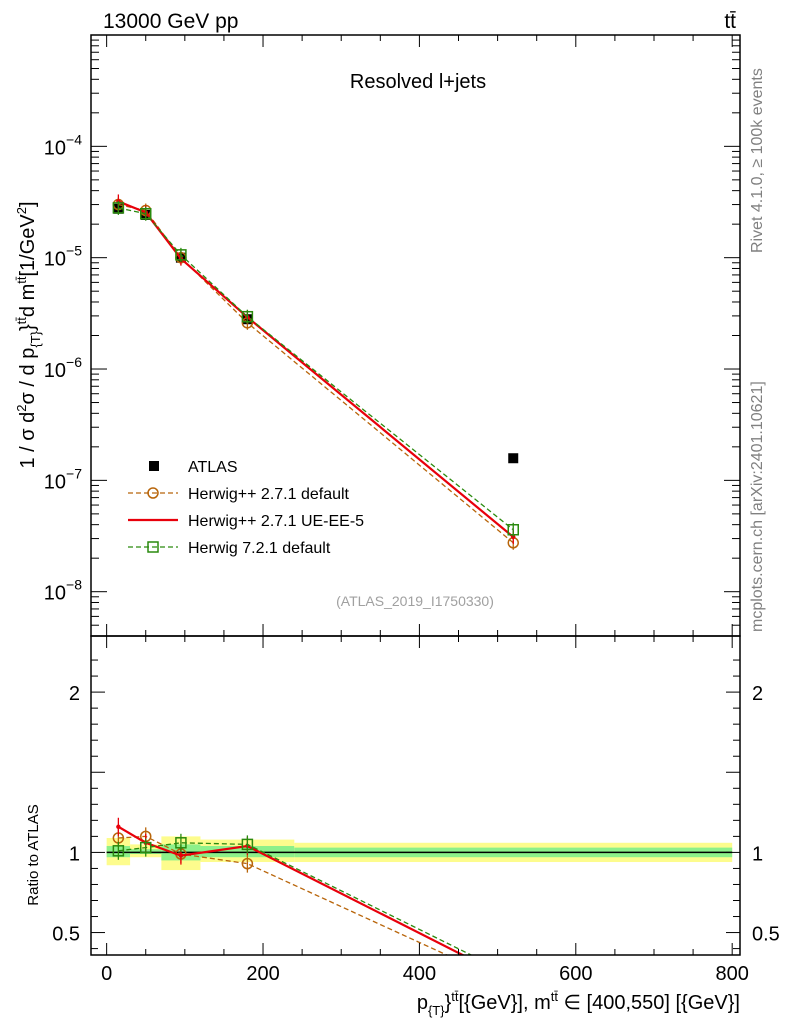 The height and width of the screenshot is (1024, 786). Describe the element at coordinates (649, 1003) in the screenshot. I see `x-label-part: ∈ [400,550] [{GeV}]` at that location.